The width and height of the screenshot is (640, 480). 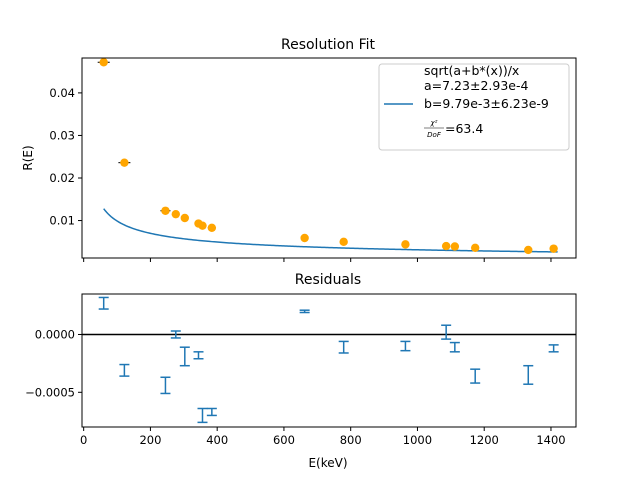 I want to click on residuals-x-tick-label: 0, so click(x=83, y=440).